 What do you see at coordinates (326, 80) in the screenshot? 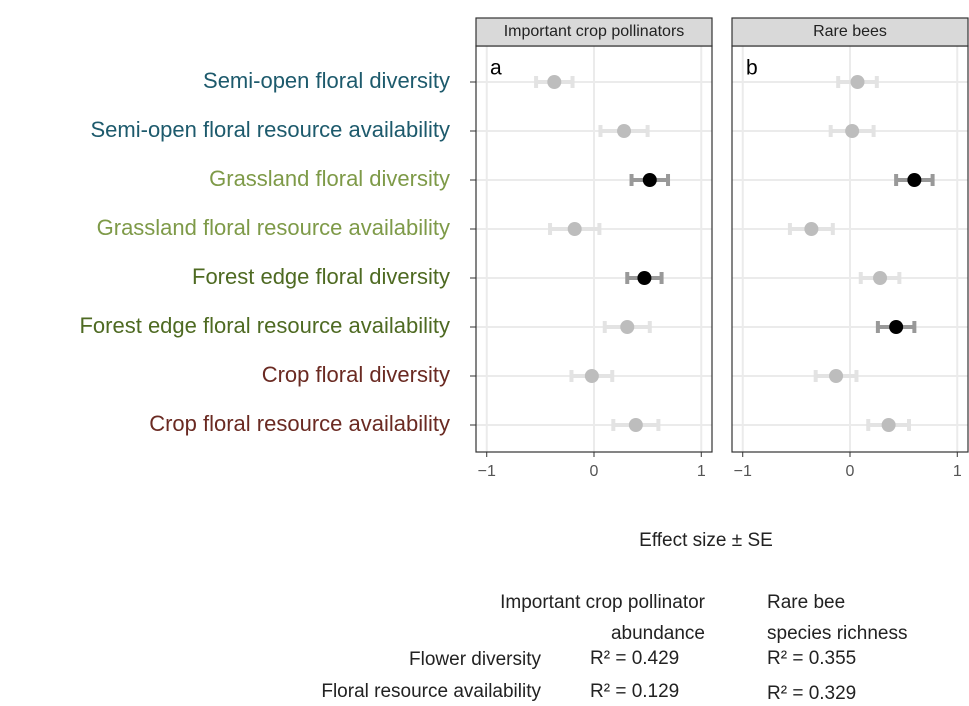
I see `category-label: Semi-open floral diversity` at bounding box center [326, 80].